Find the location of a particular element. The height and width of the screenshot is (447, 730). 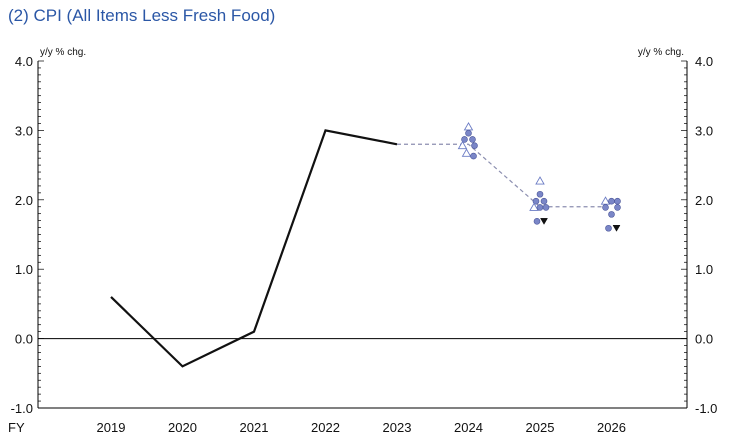

y-tick-label-left: -1.0 is located at coordinates (22, 408).